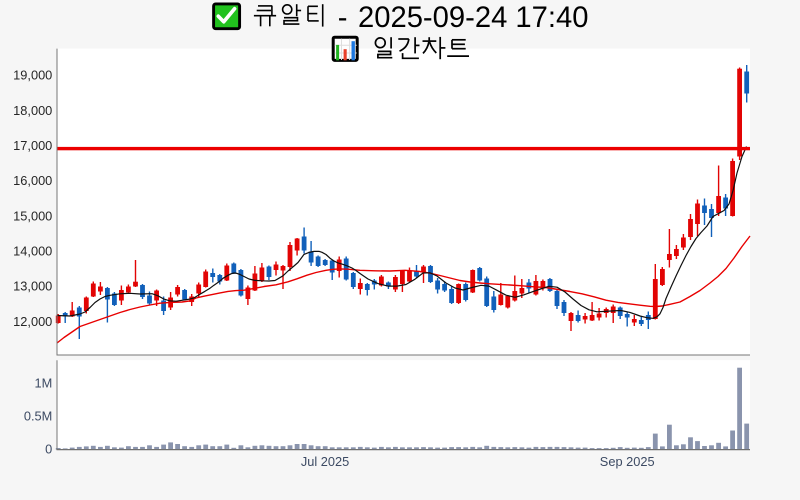 Image resolution: width=800 pixels, height=500 pixels. What do you see at coordinates (48, 449) in the screenshot?
I see `svg-text: 0` at bounding box center [48, 449].